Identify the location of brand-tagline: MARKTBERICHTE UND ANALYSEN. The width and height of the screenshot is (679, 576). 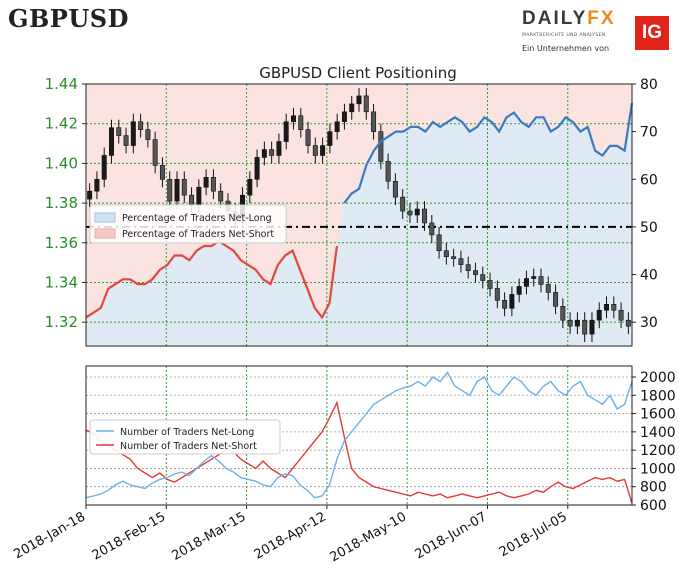
(564, 35).